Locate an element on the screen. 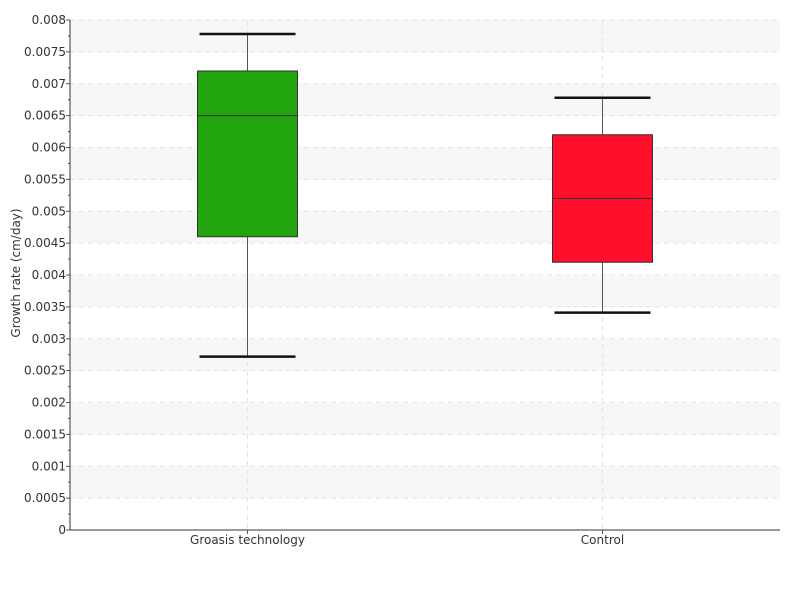 This screenshot has height=600, width=800. y-tick-label: 0.007 is located at coordinates (49, 84).